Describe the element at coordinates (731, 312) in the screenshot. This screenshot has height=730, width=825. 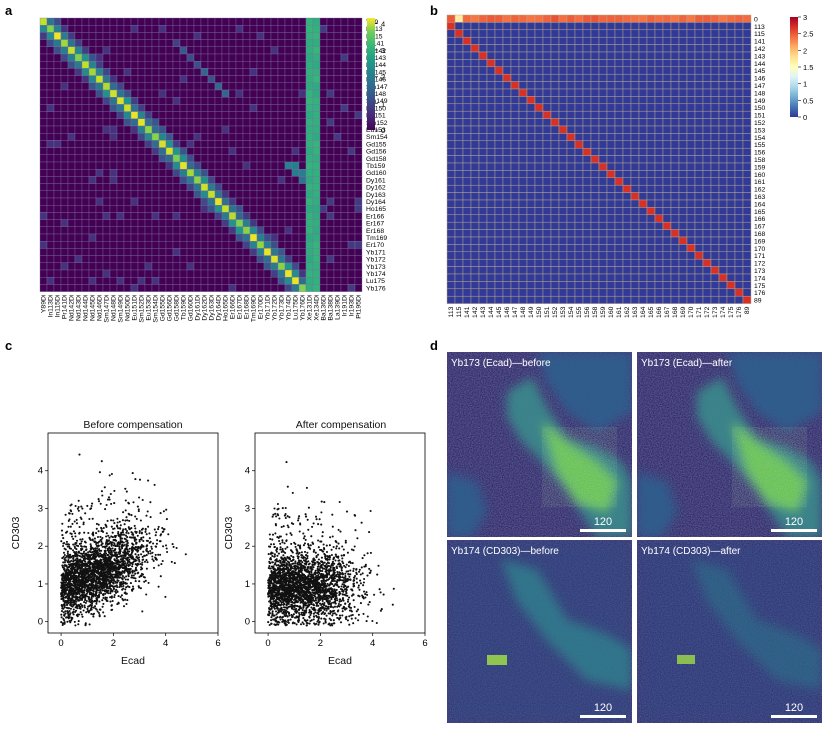
I see `heatmap-b-col-label: 175` at that location.